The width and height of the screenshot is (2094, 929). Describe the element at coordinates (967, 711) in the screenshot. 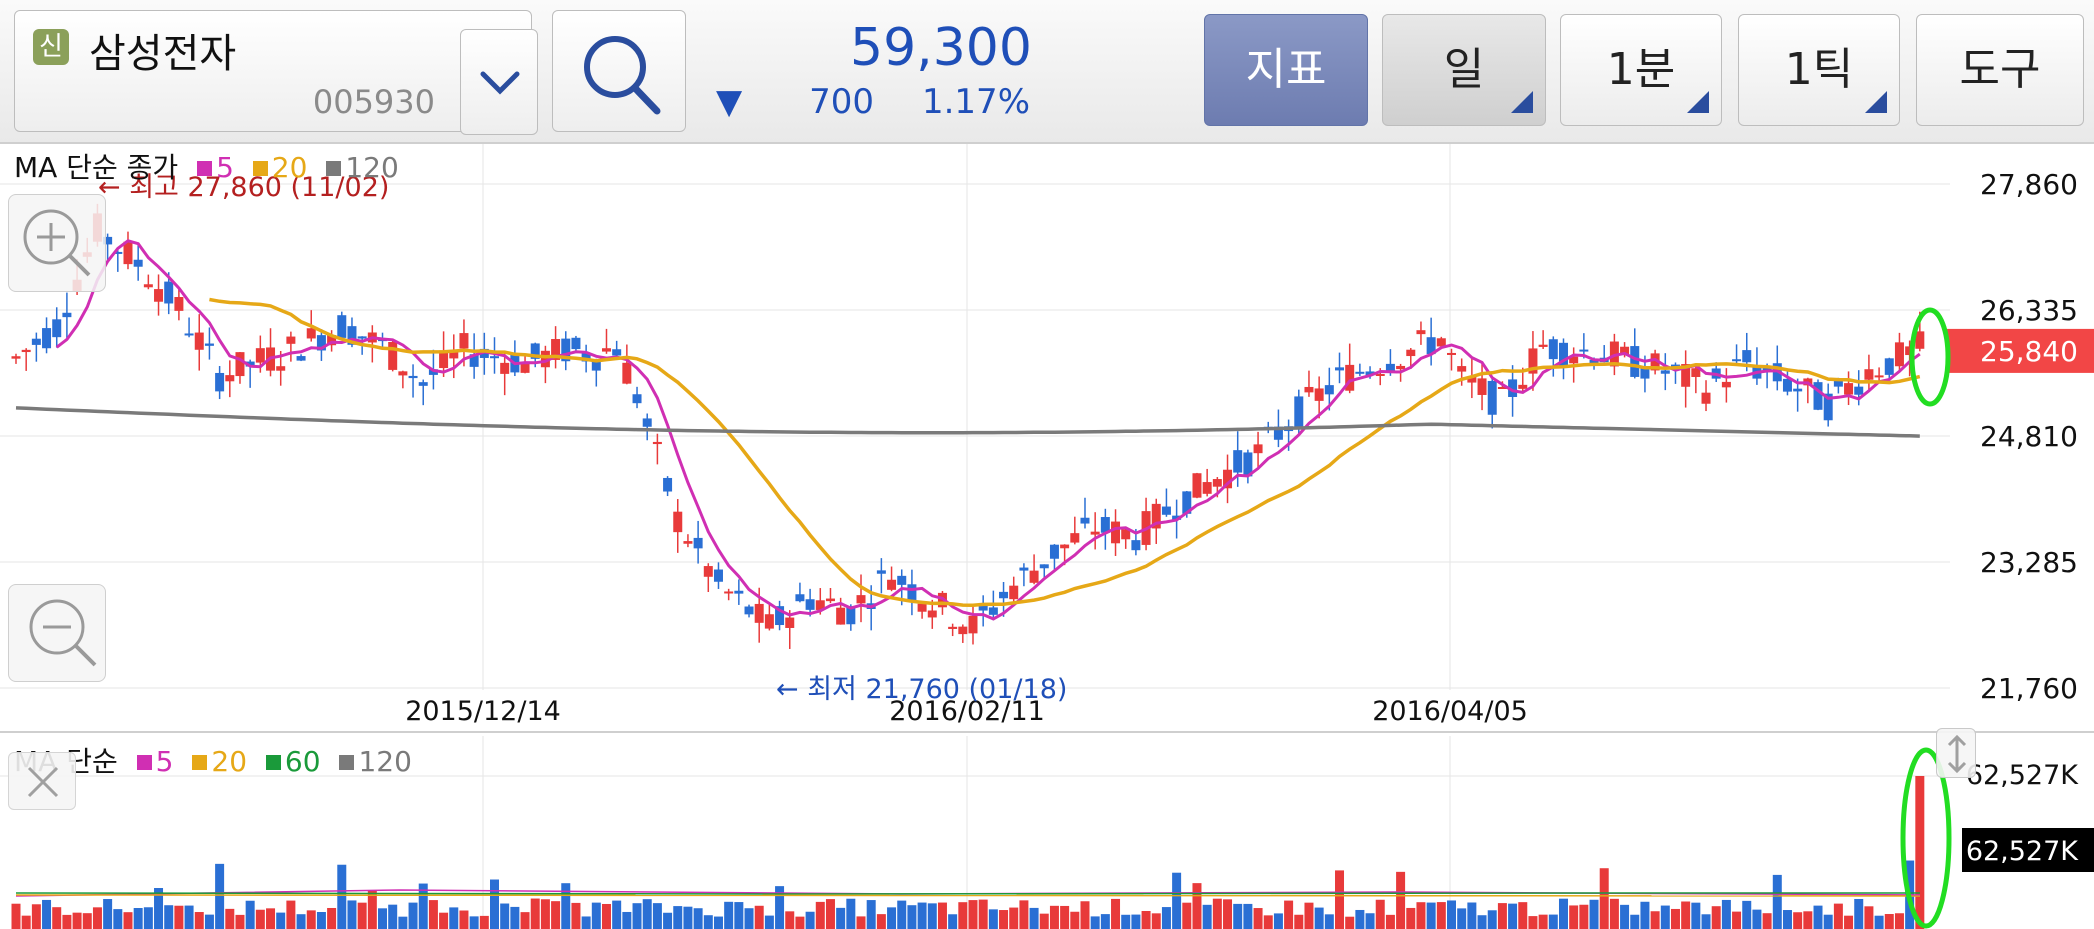

I see `date-axis-label: 2016/02/11` at that location.